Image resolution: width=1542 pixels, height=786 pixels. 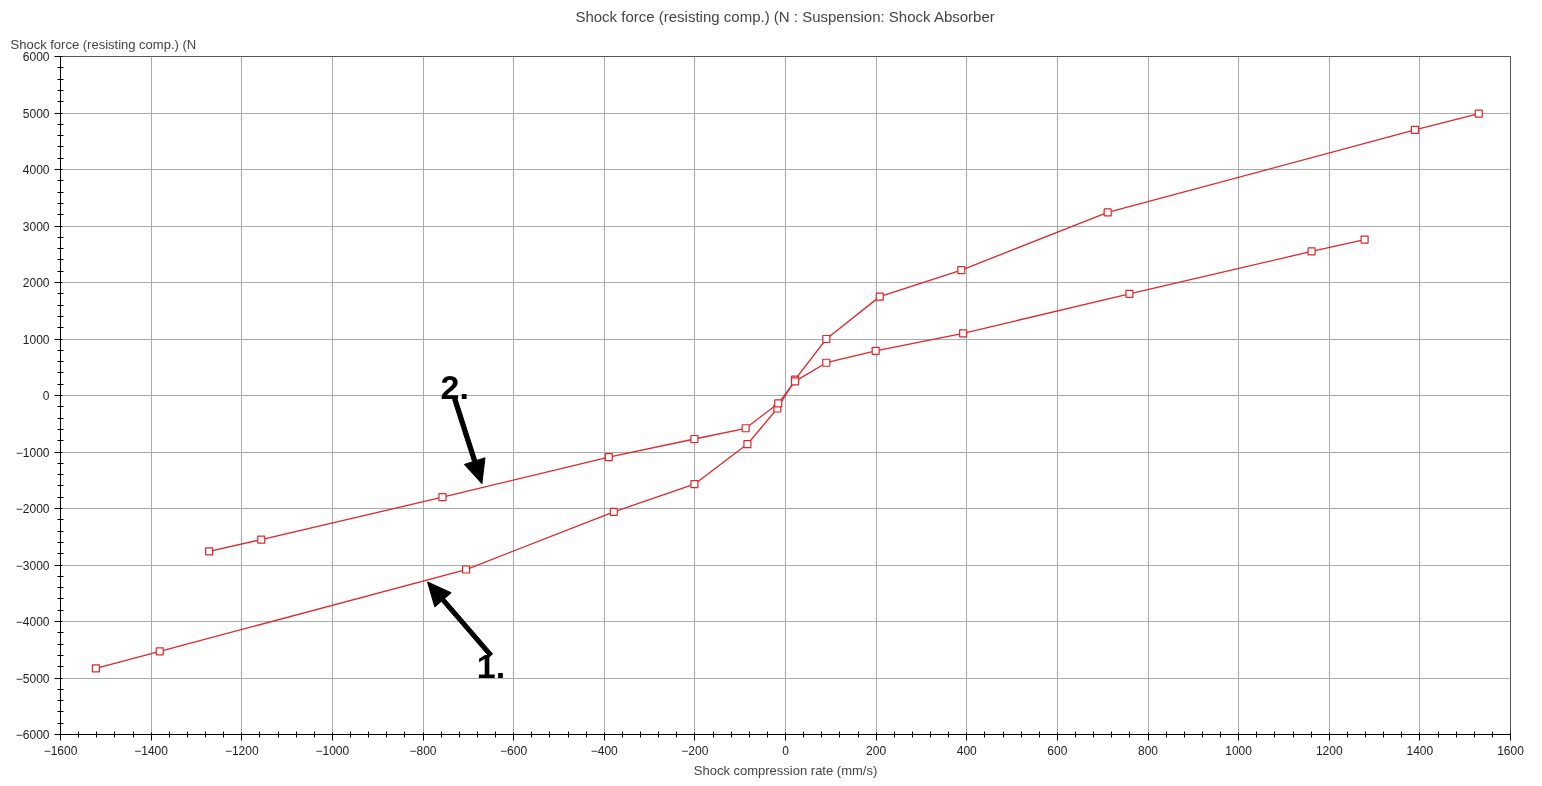 What do you see at coordinates (36, 339) in the screenshot?
I see `y-tick-label: 1000` at bounding box center [36, 339].